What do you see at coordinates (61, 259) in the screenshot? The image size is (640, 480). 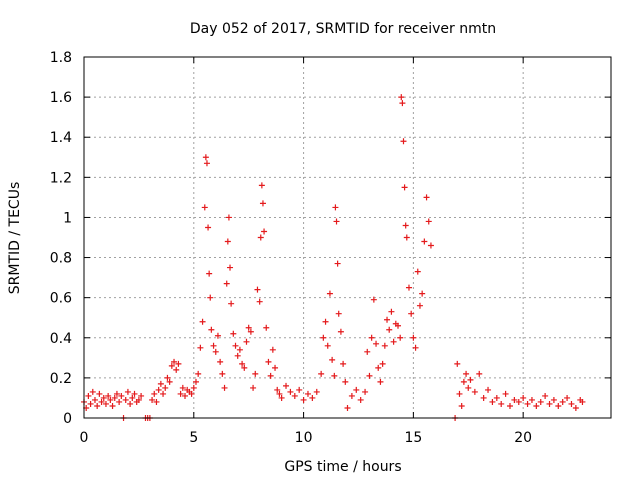 I see `y-tick-label: 0.8` at bounding box center [61, 259].